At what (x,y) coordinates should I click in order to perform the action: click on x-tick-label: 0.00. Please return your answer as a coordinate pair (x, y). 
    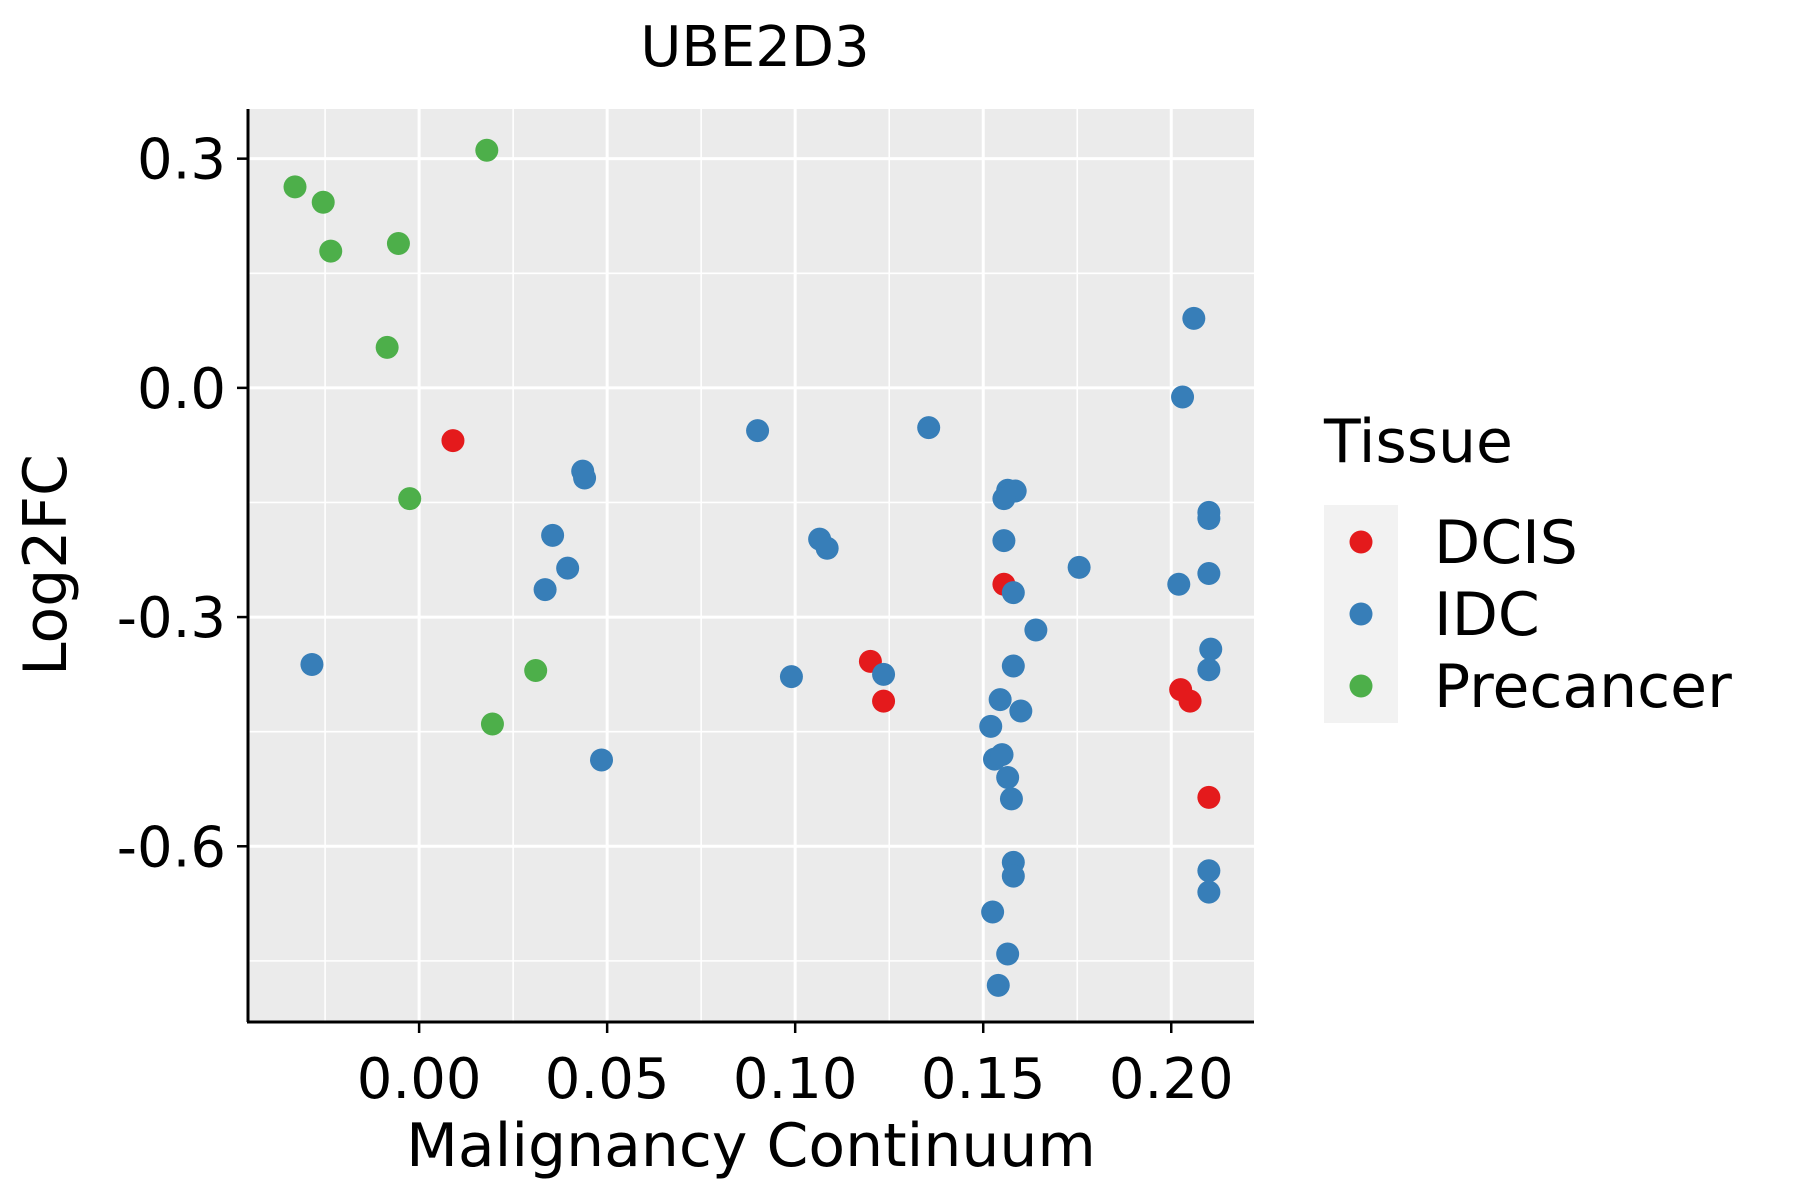
    Looking at the image, I should click on (419, 1079).